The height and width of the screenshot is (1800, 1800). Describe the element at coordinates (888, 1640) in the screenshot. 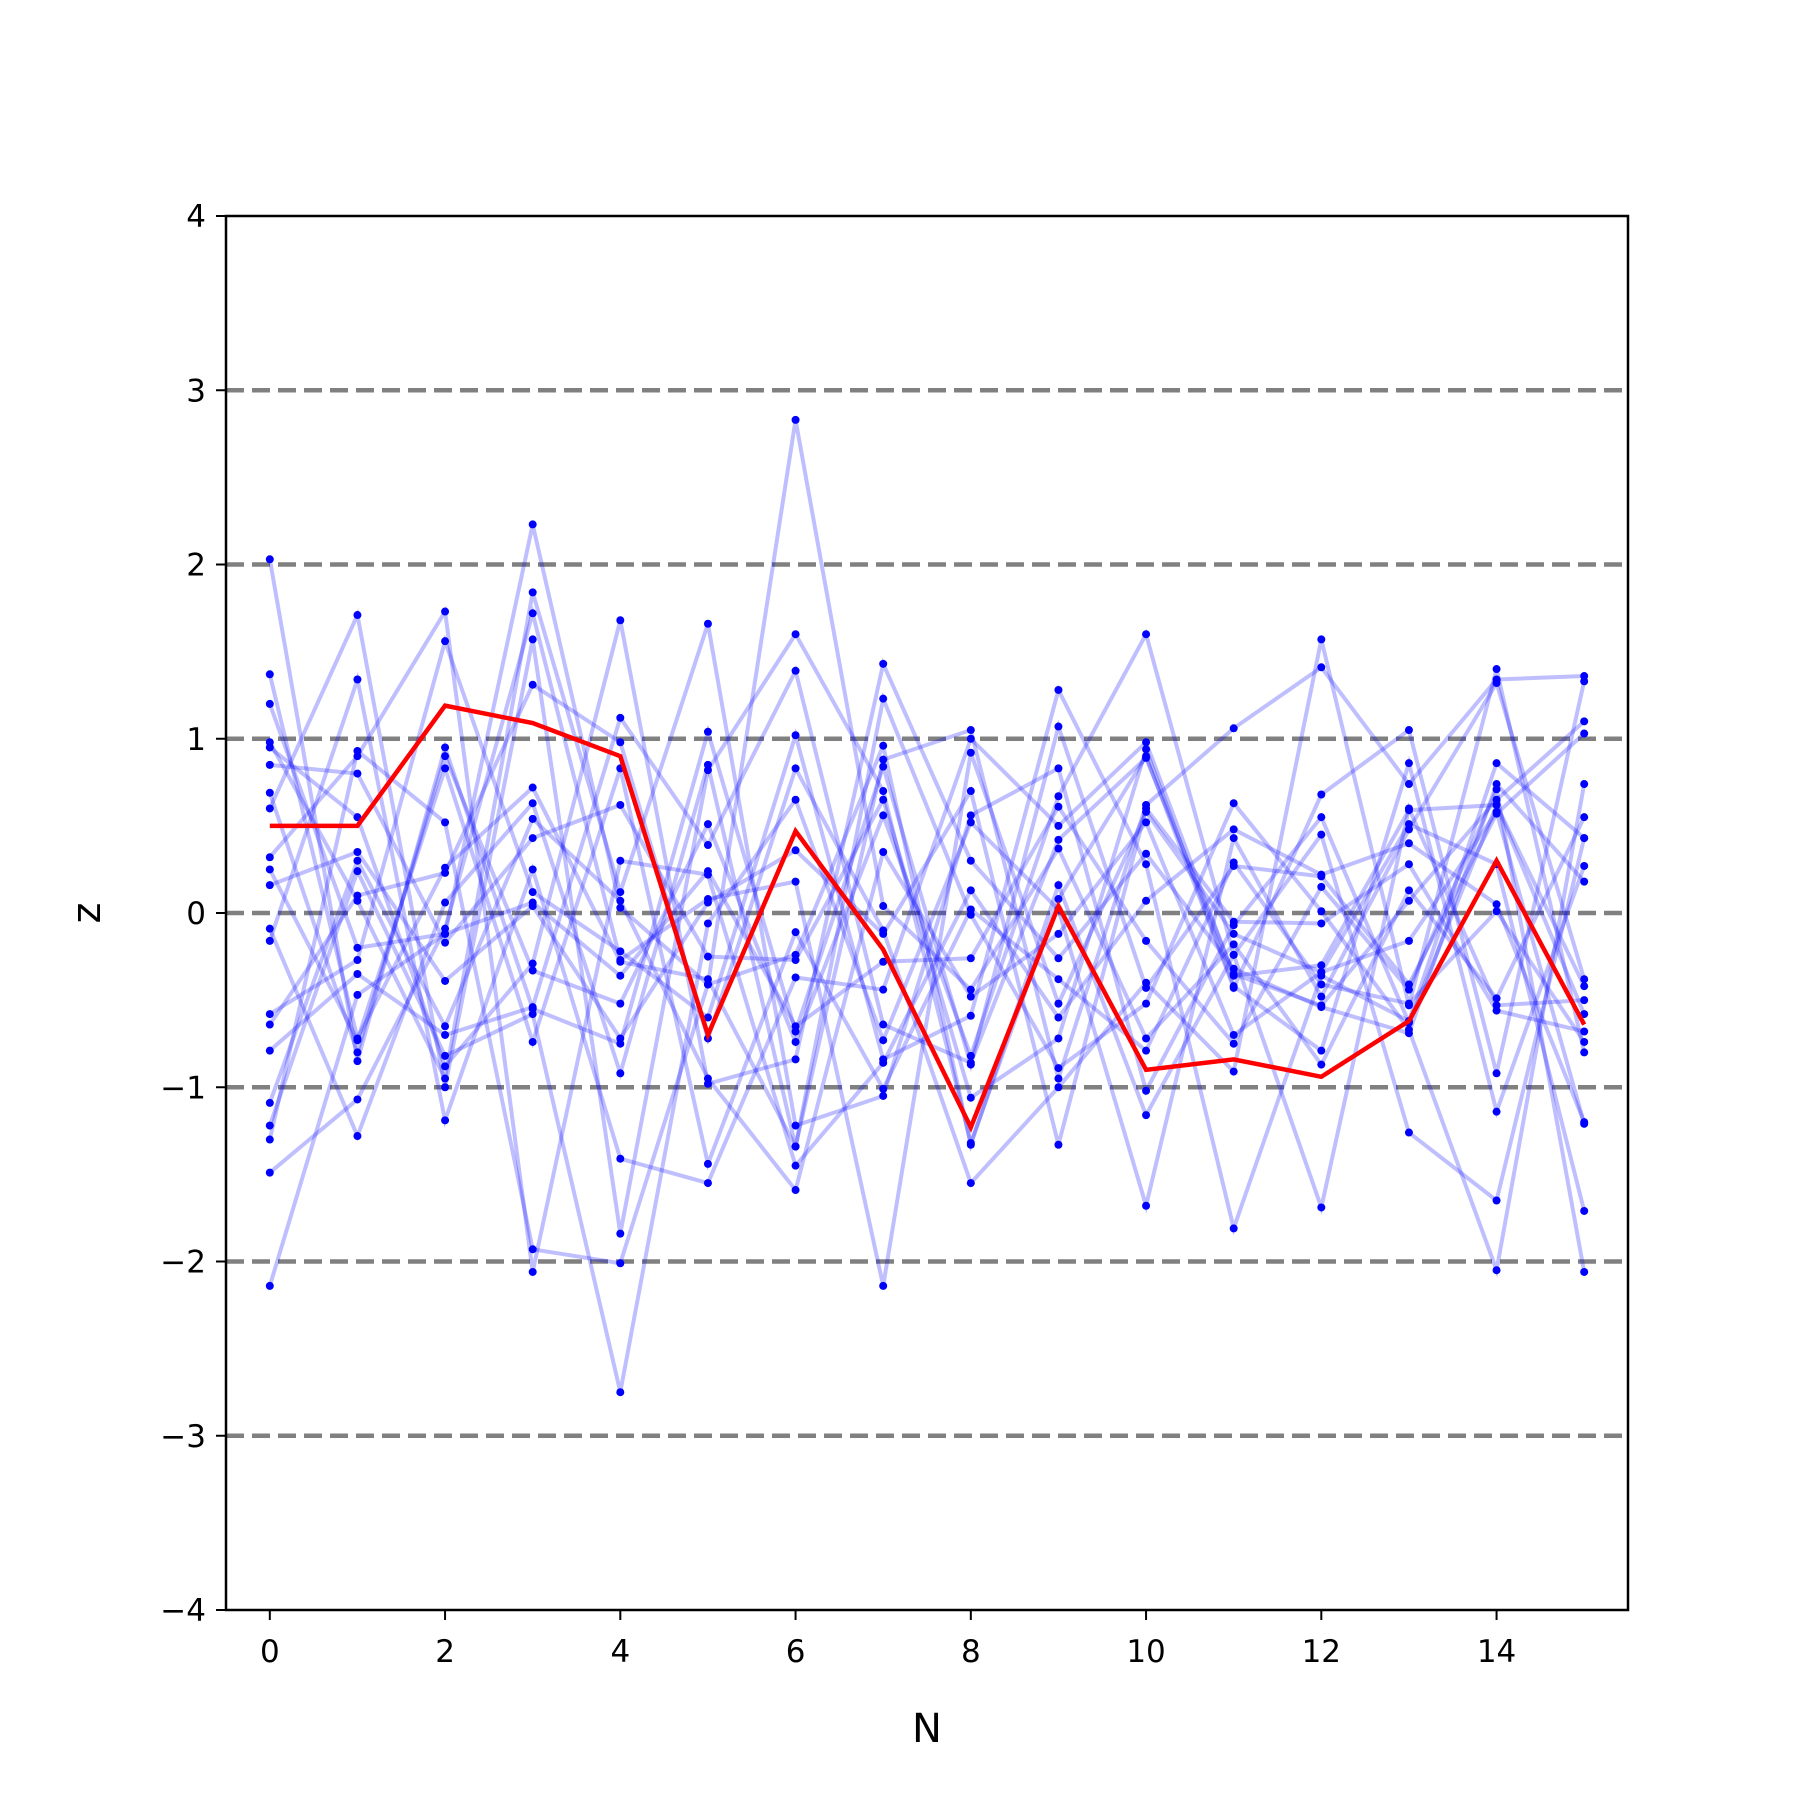

I see `x-axis-ticks: 0 2 4 6 8 10 12 14` at that location.